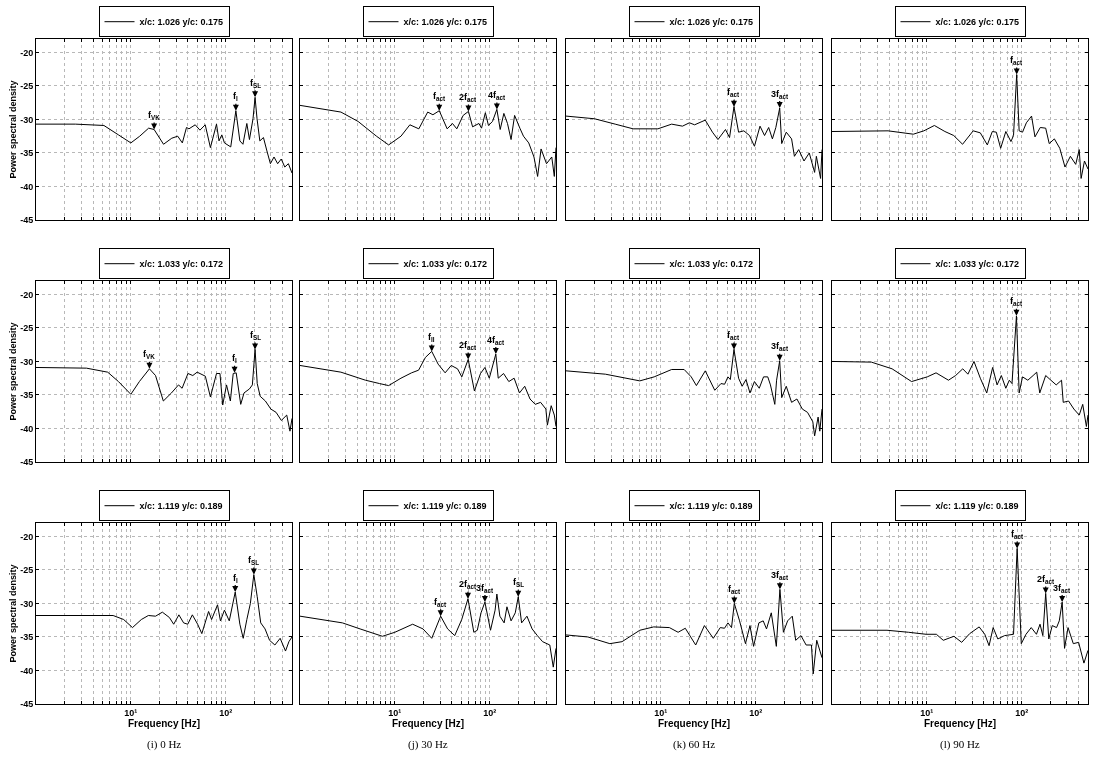 The height and width of the screenshot is (766, 1109). What do you see at coordinates (428, 744) in the screenshot?
I see `text: (j) 30 Hz` at bounding box center [428, 744].